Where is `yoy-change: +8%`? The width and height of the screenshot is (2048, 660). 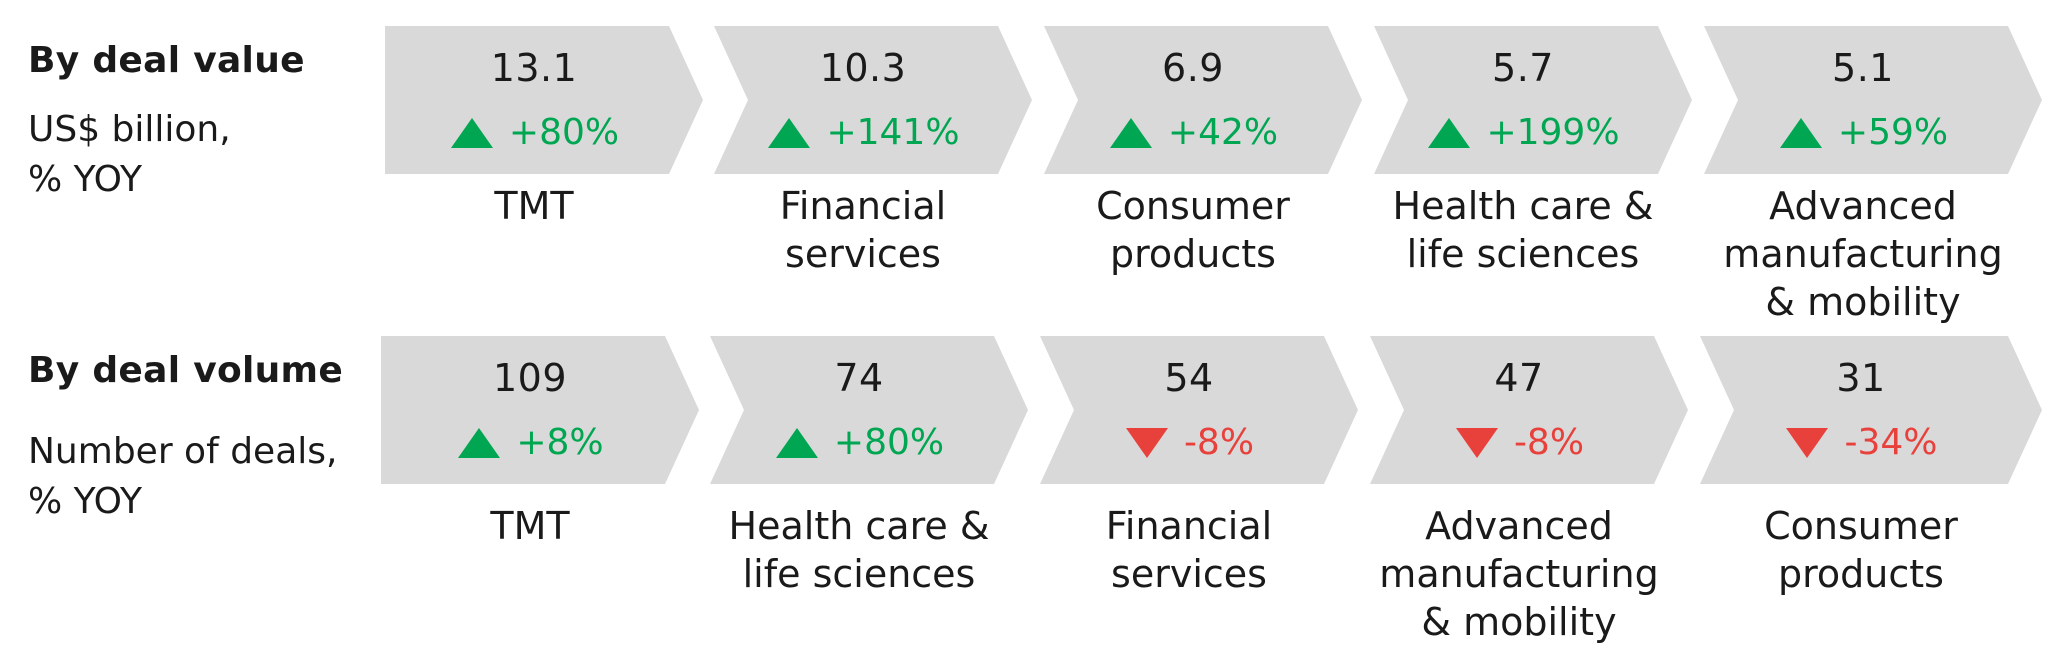 yoy-change: +8% is located at coordinates (530, 442).